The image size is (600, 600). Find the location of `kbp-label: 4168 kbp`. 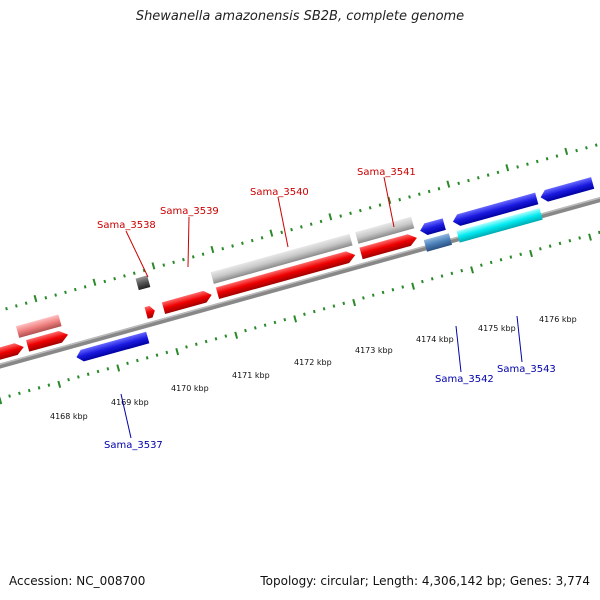

kbp-label: 4168 kbp is located at coordinates (69, 416).